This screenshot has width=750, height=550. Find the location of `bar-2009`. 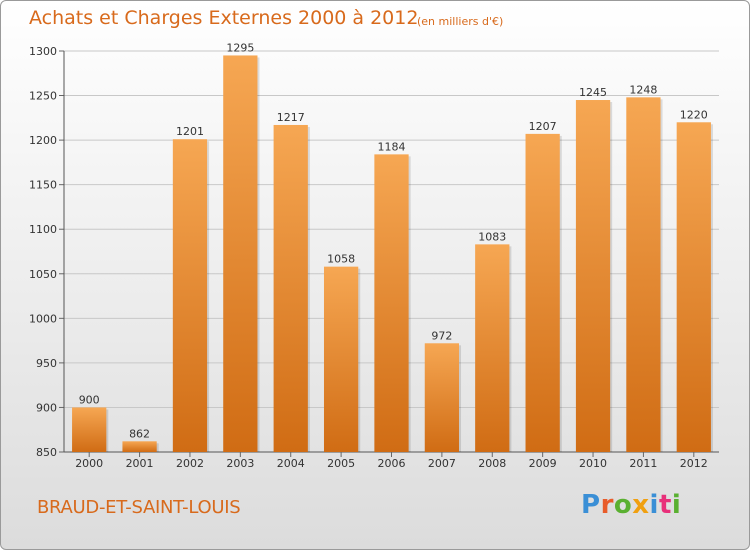

bar-2009 is located at coordinates (542, 292).